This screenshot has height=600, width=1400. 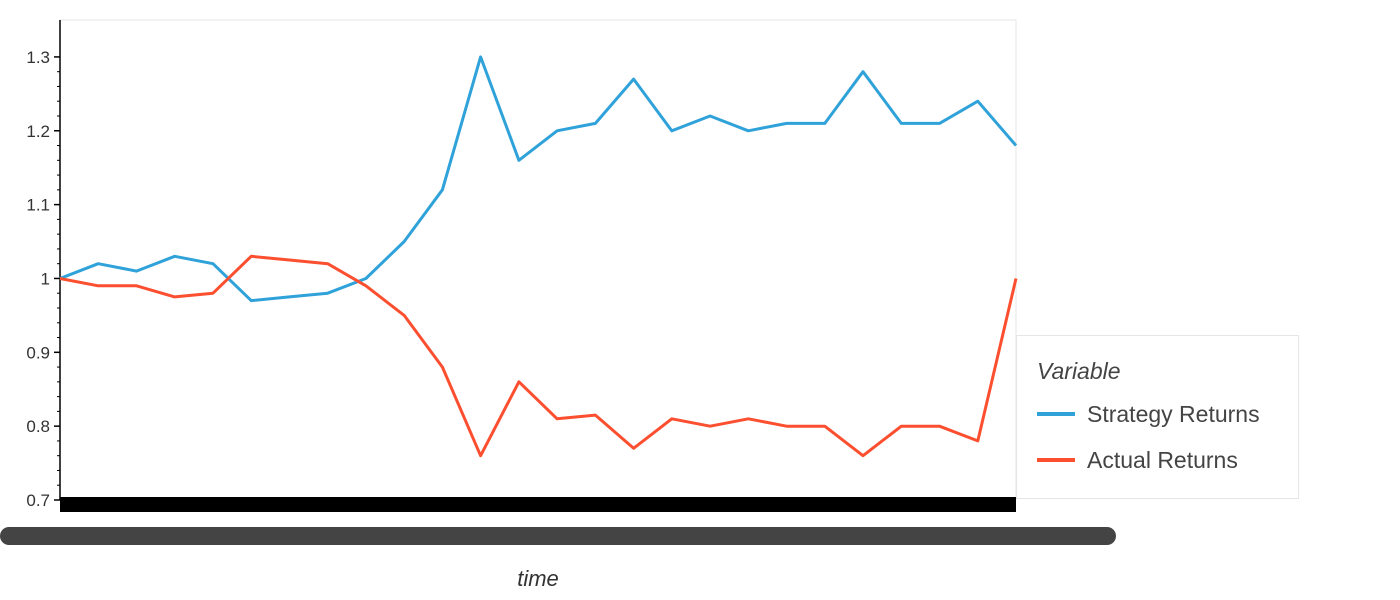 I want to click on legend-label-actual: Actual Returns, so click(x=1162, y=459).